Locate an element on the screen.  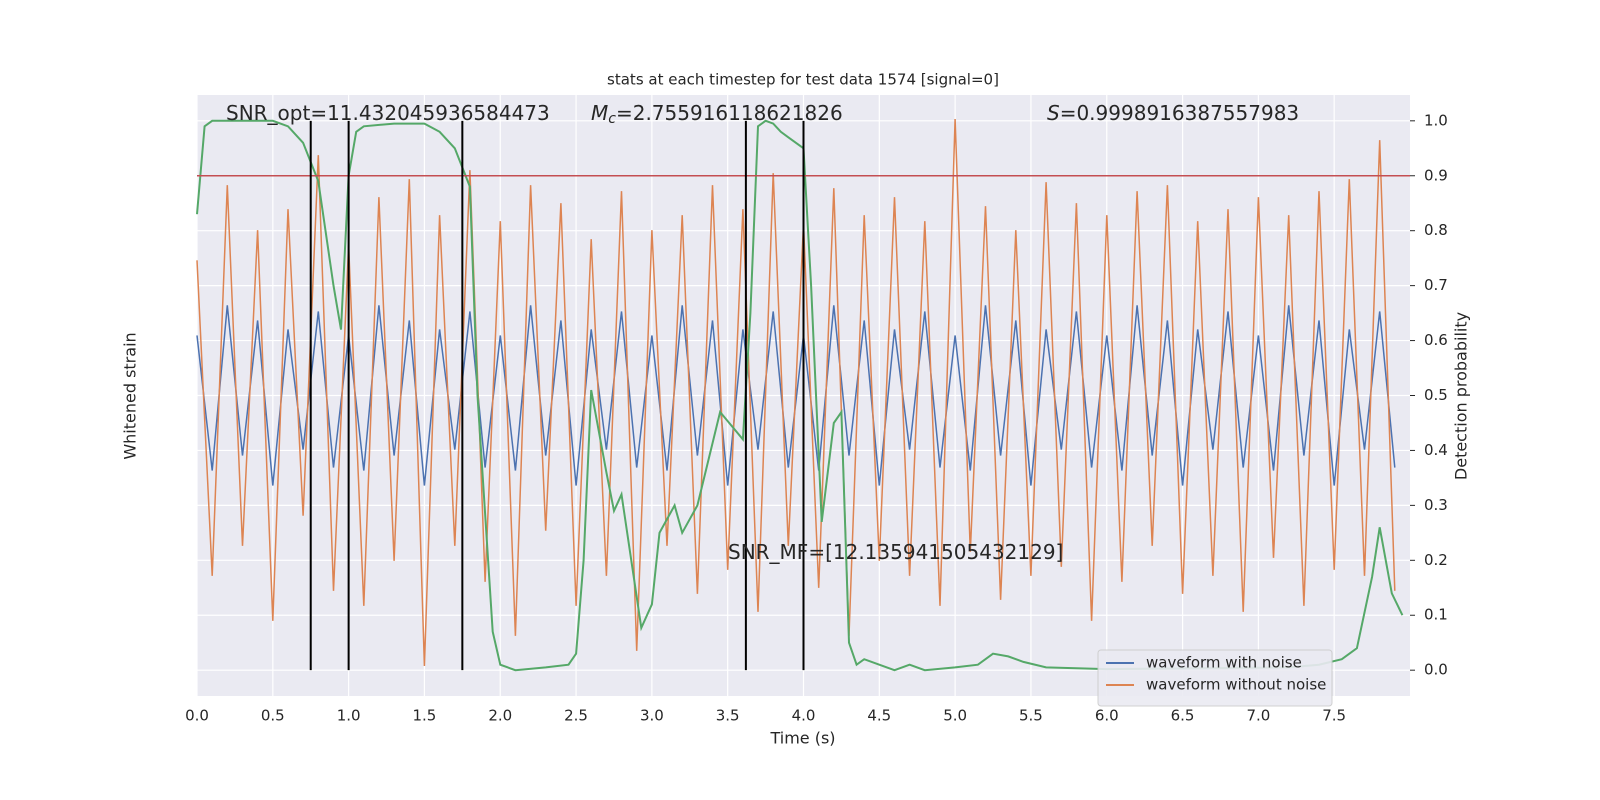
annotation: SNR_opt=11.432045936584473 is located at coordinates (388, 113).